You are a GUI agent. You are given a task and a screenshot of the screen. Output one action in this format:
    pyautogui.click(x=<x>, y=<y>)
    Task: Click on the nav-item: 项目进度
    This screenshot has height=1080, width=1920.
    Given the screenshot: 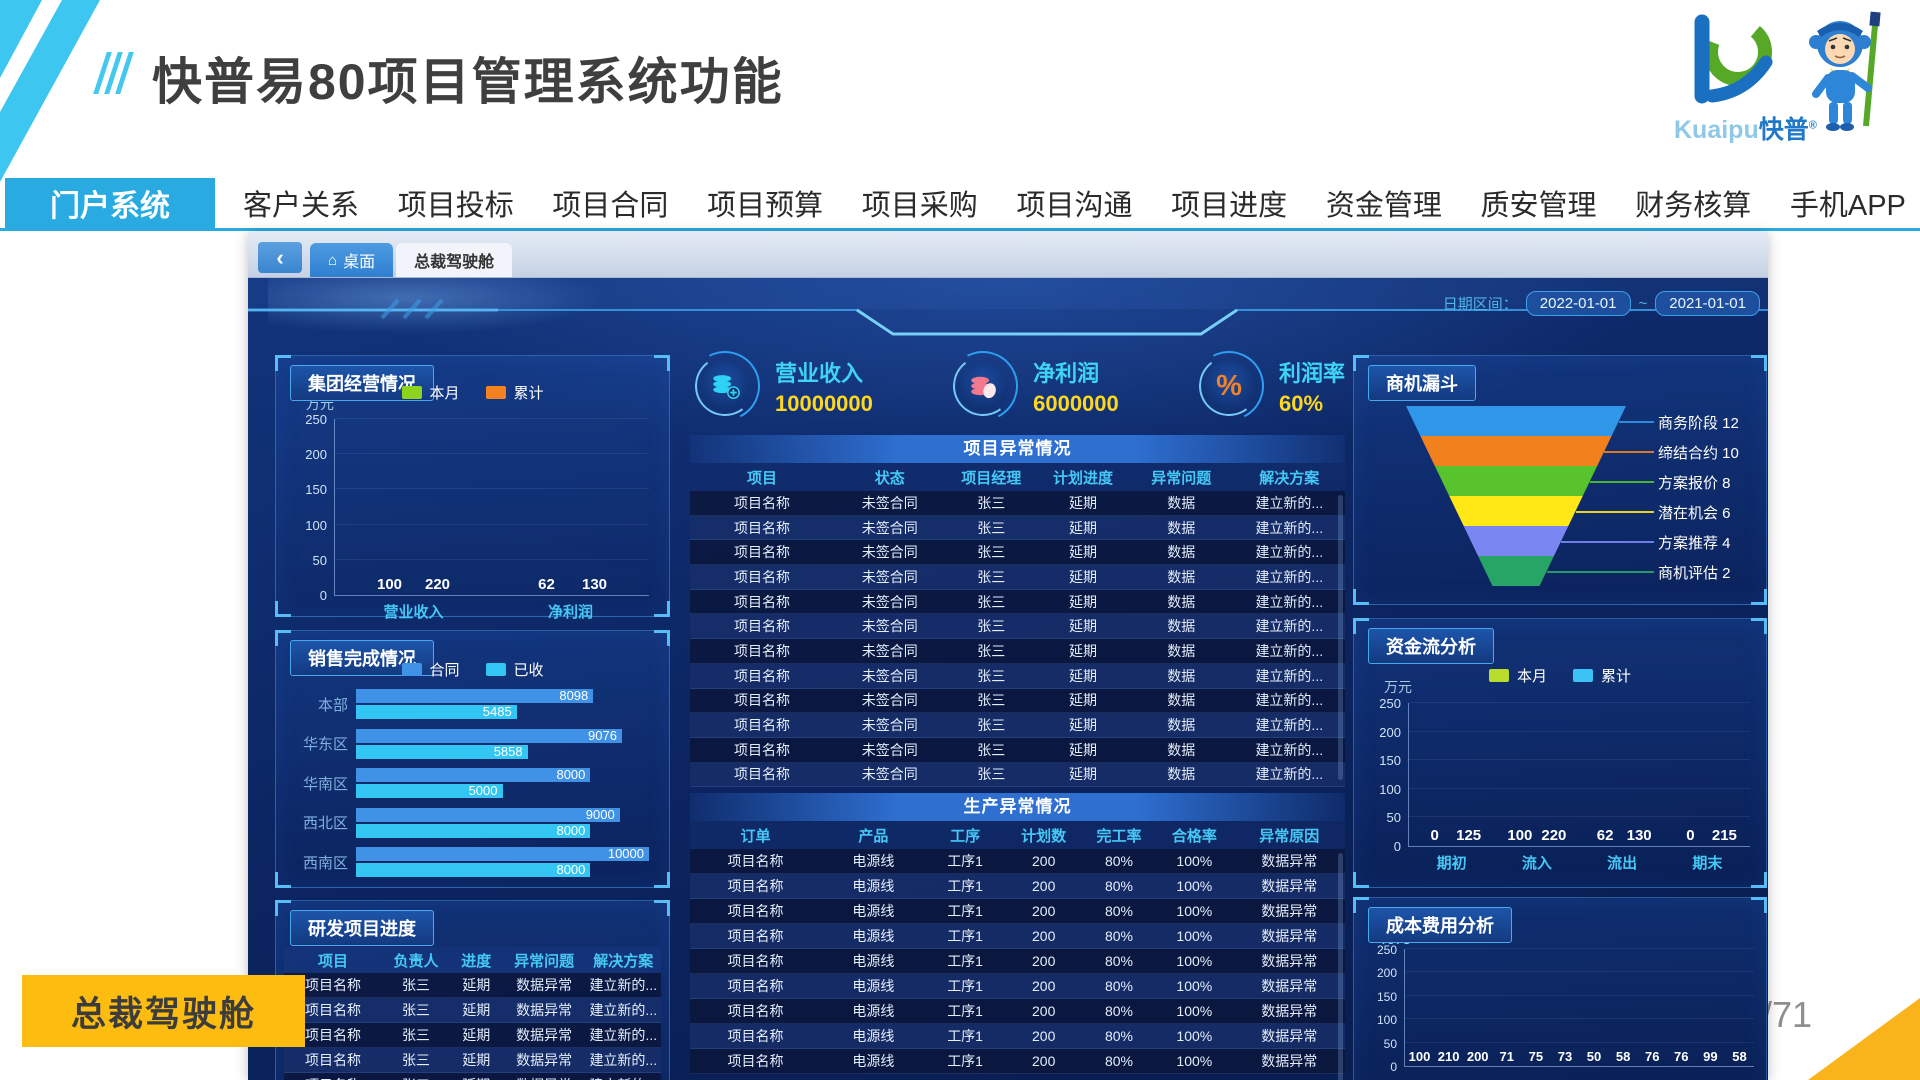 What is the action you would take?
    pyautogui.click(x=1229, y=206)
    